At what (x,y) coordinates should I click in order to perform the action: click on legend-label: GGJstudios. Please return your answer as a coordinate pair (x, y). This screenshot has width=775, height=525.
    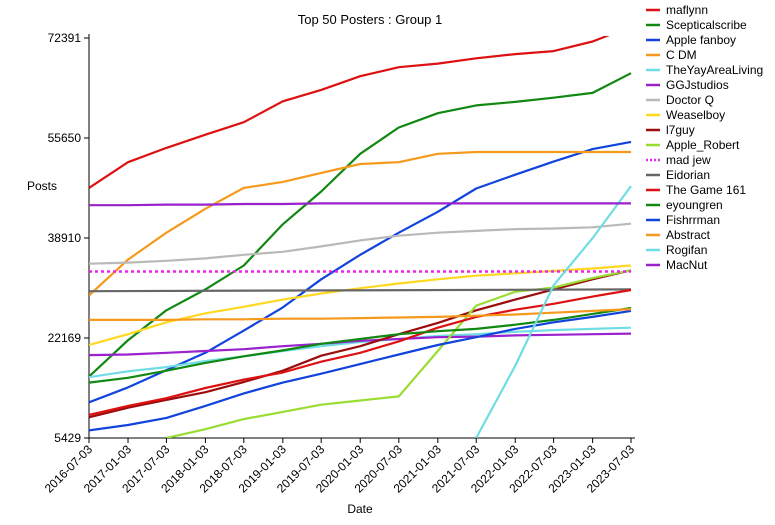
    Looking at the image, I should click on (697, 85).